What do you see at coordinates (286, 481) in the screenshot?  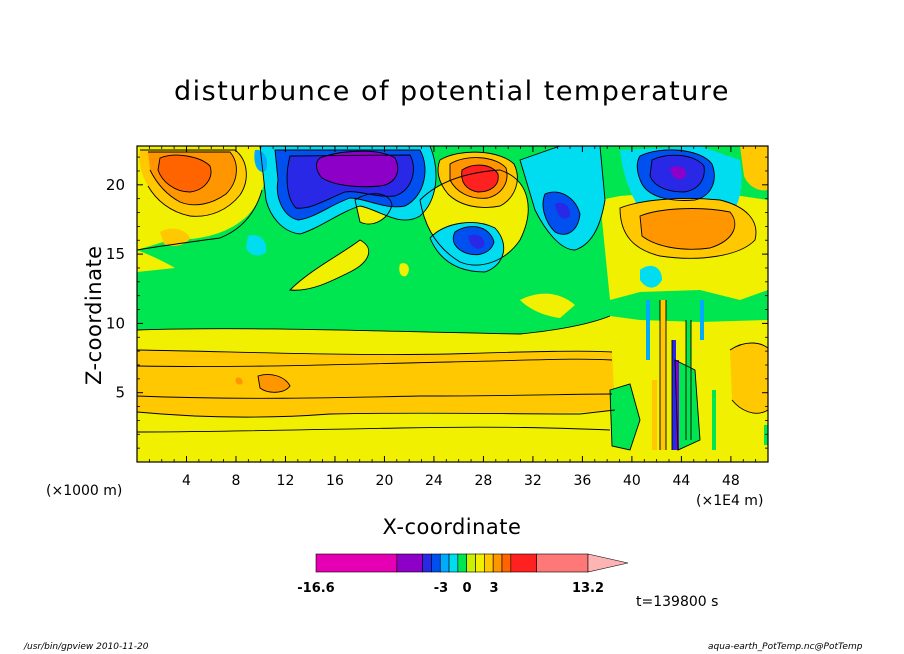 I see `x-tick-label: 12` at bounding box center [286, 481].